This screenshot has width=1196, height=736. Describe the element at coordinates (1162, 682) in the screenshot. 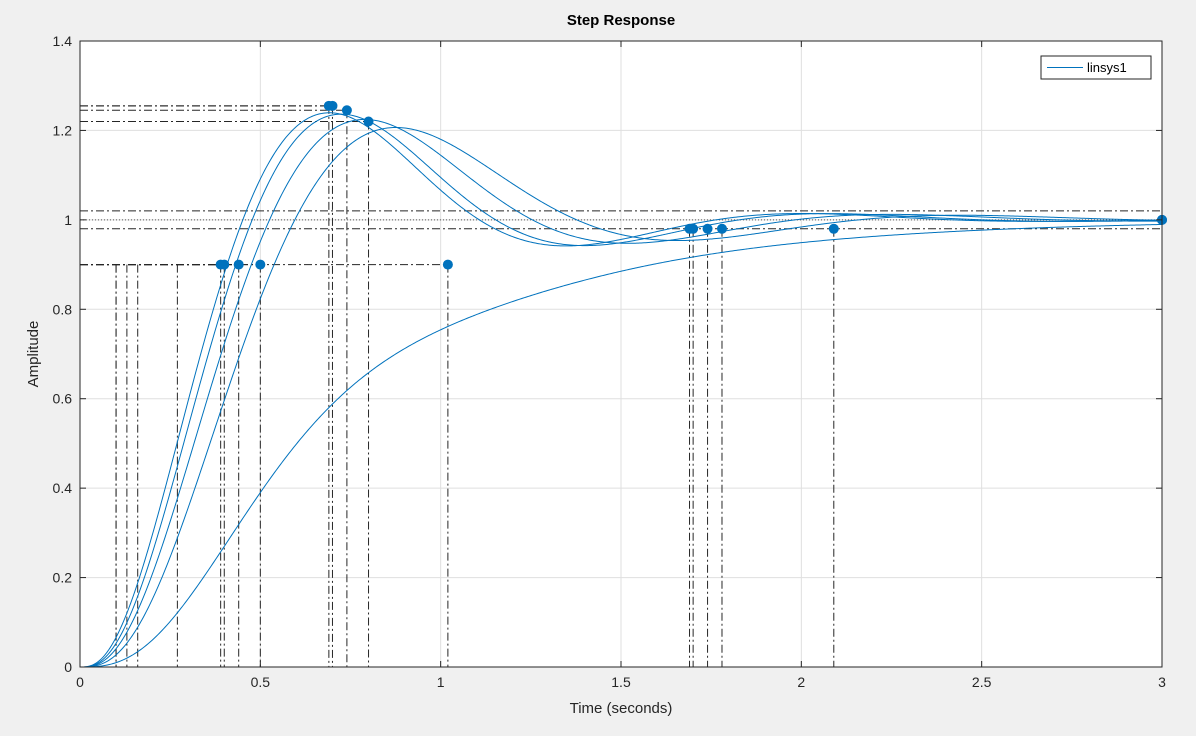

I see `x-tick-label: 3` at that location.